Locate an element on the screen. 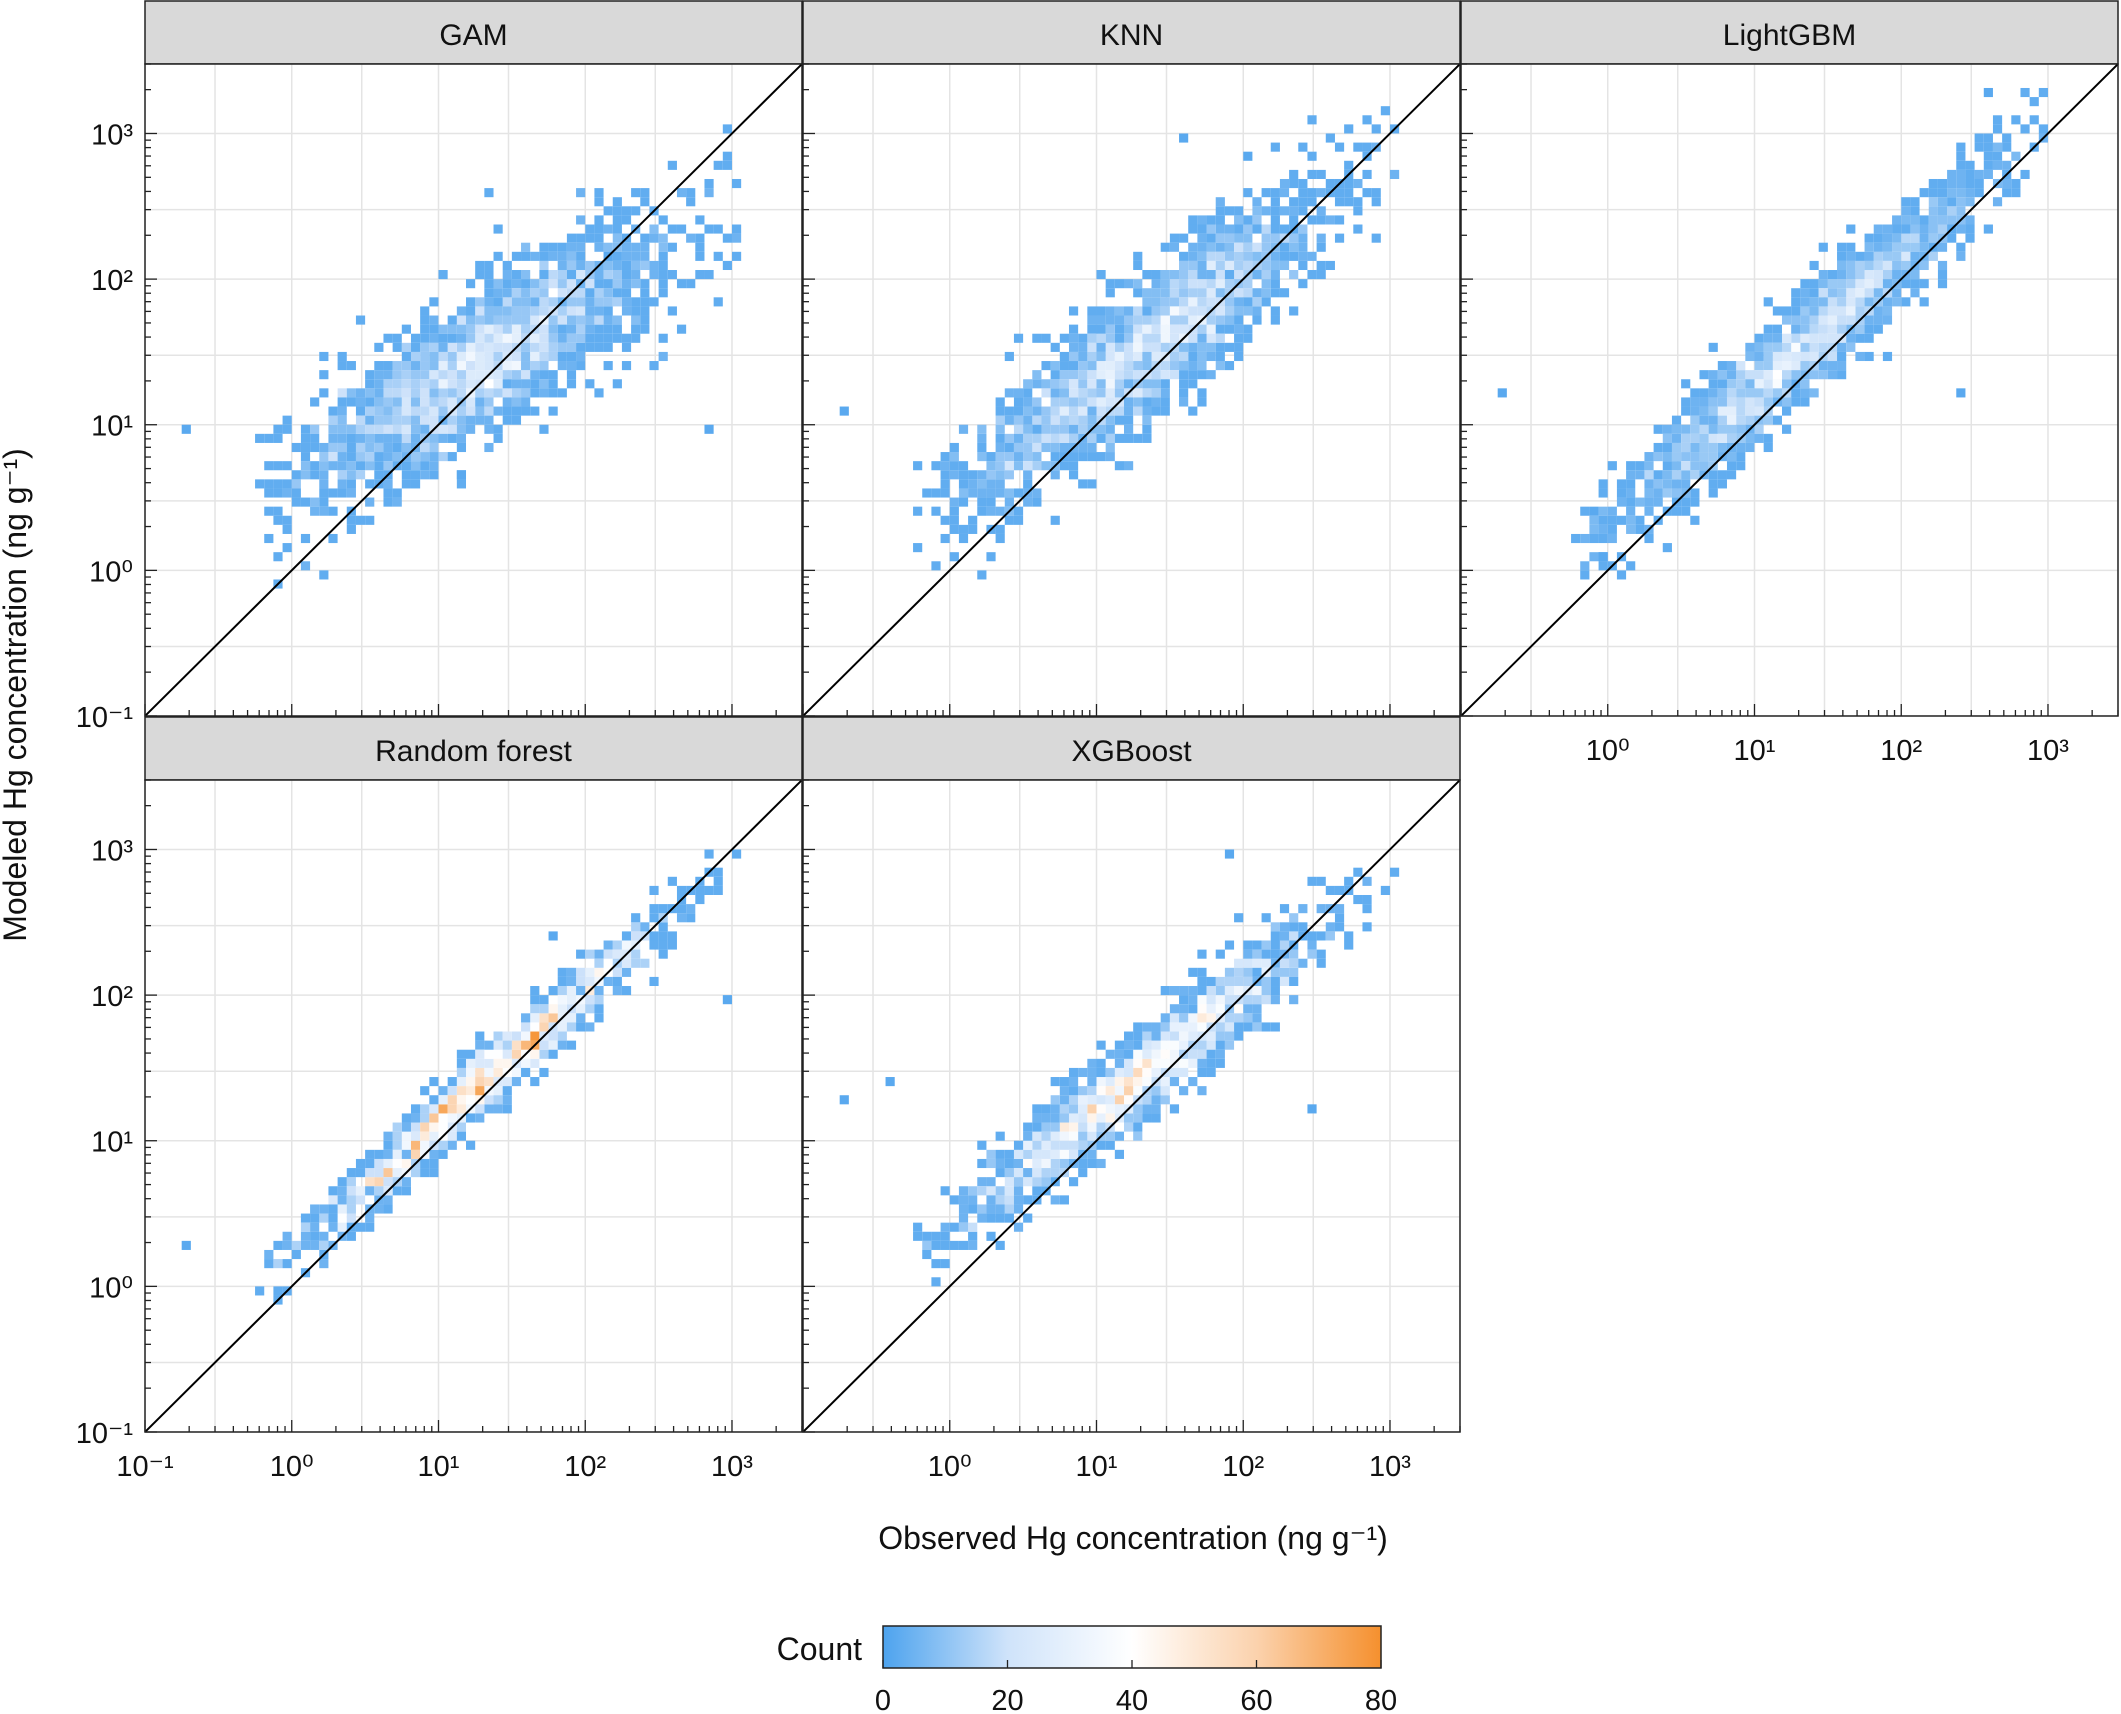 The height and width of the screenshot is (1714, 2121). x-tick-label: 10³ is located at coordinates (2048, 751).